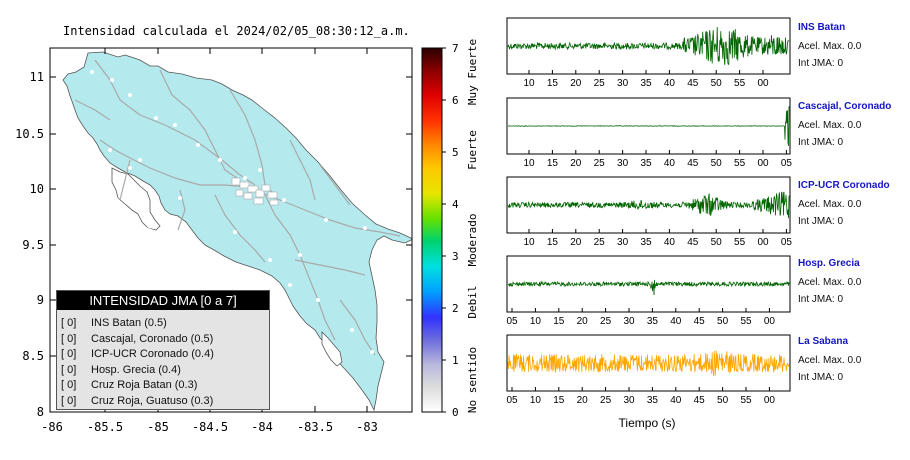  What do you see at coordinates (163, 300) in the screenshot?
I see `legend-title: INTENSIDAD JMA [0 a 7]` at bounding box center [163, 300].